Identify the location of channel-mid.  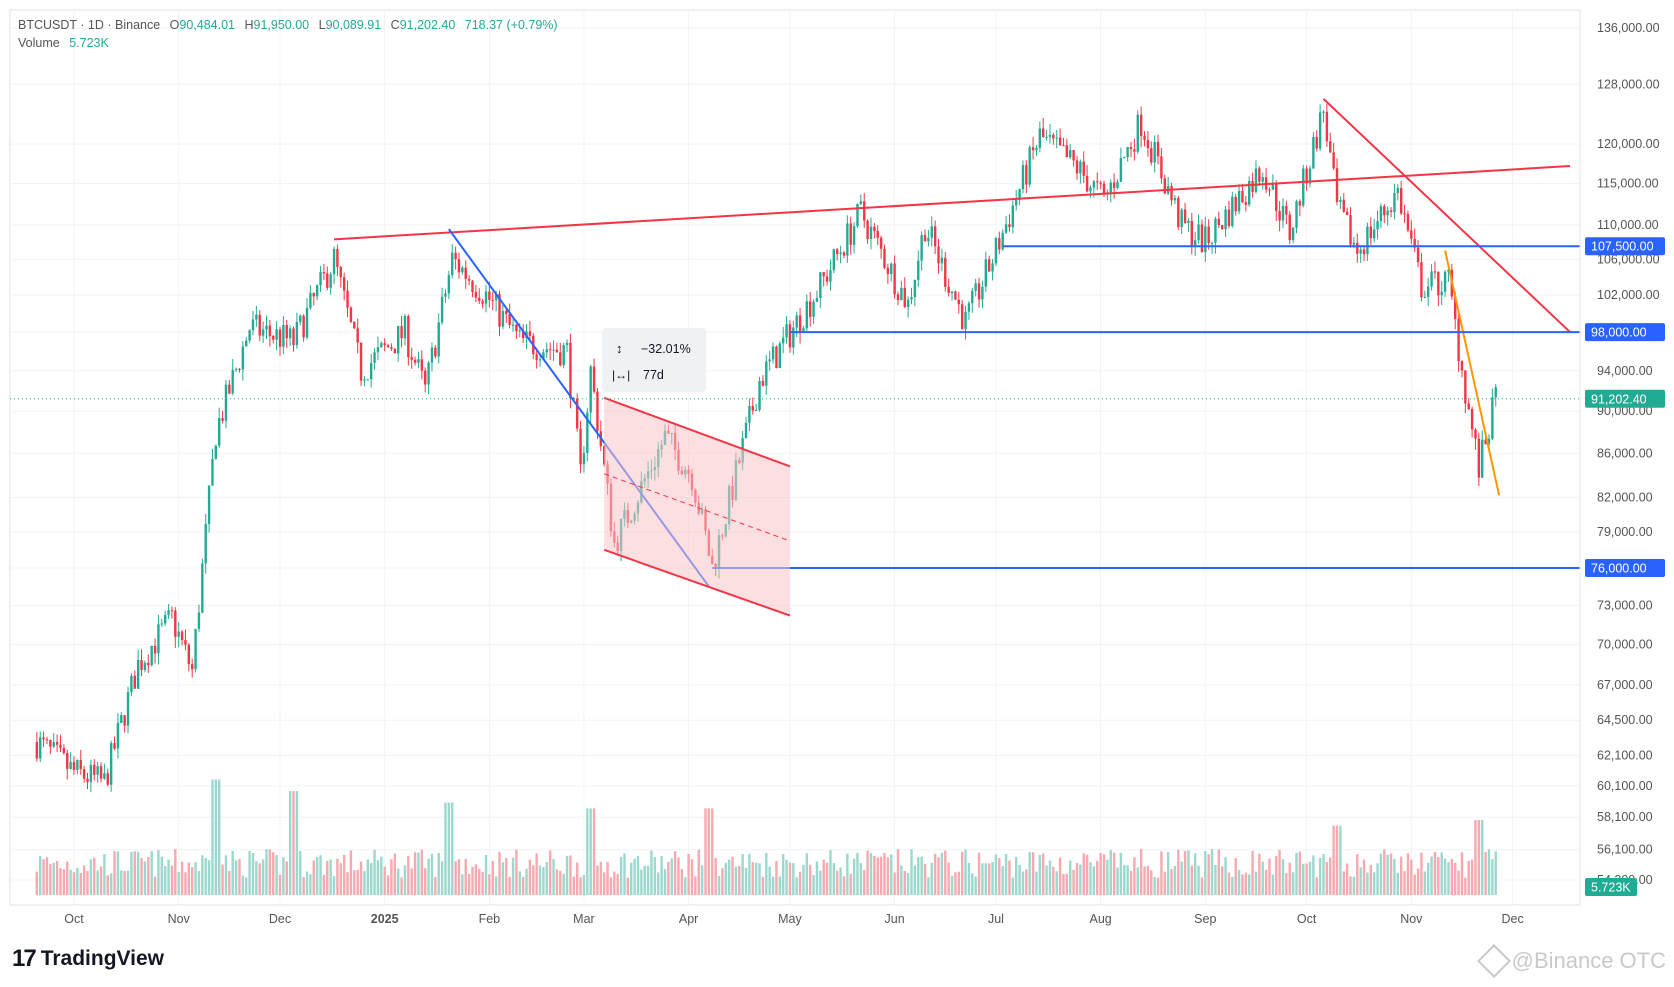
(697, 507).